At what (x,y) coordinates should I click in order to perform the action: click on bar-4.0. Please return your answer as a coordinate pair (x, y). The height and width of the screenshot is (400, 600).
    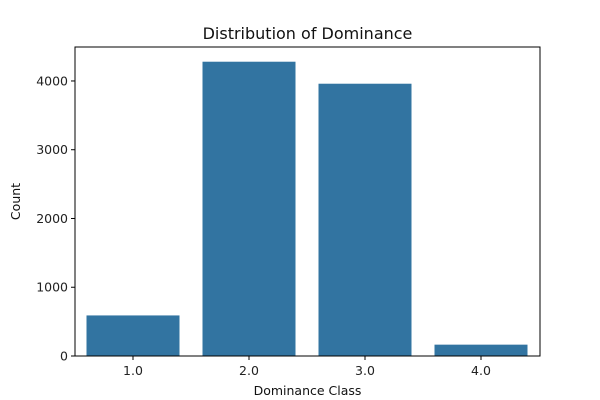
    Looking at the image, I should click on (481, 350).